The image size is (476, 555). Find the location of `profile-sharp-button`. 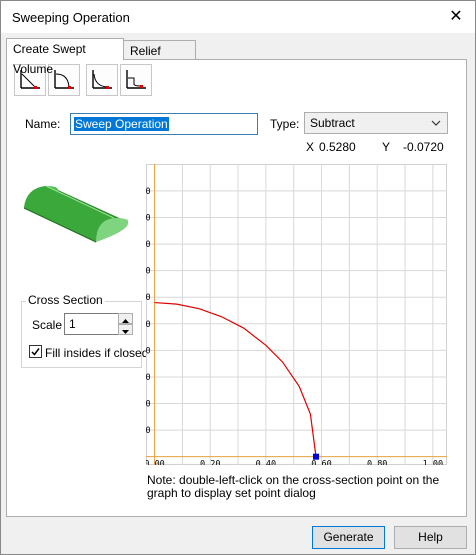

profile-sharp-button is located at coordinates (30, 80).